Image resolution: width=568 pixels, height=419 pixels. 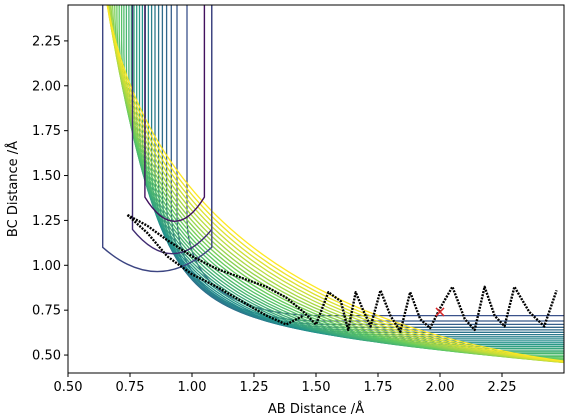 I want to click on y-axis-ticks: 0.50 0.75 1.00 1.25 1.50 1.75 2.00 2.25, so click(x=50, y=199).